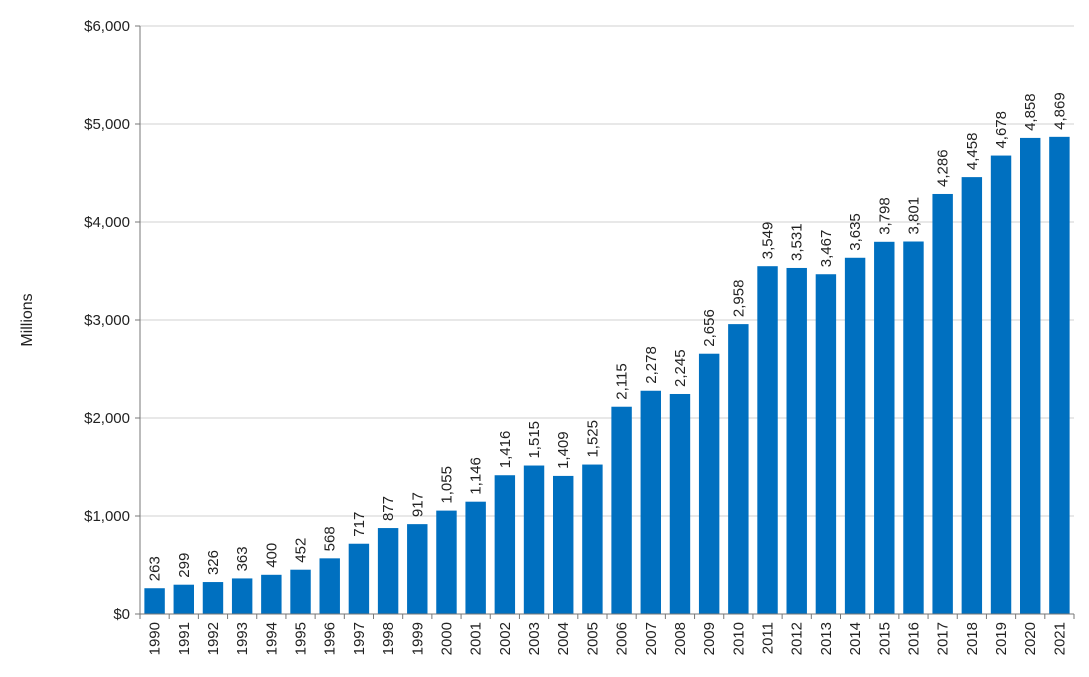 The height and width of the screenshot is (677, 1089). I want to click on data-label: 3,531, so click(797, 242).